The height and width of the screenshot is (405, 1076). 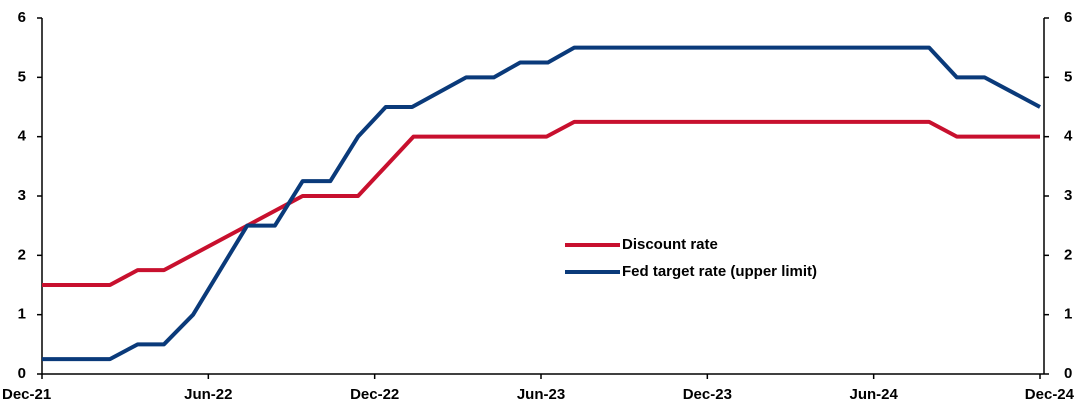 I want to click on x-tick-label: Dec-23, so click(x=707, y=394).